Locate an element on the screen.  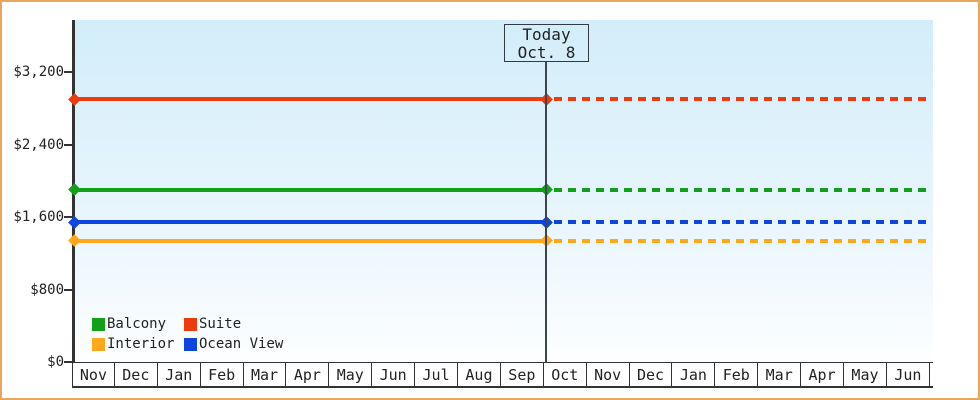
legend-item-suite: Suite is located at coordinates (233, 324).